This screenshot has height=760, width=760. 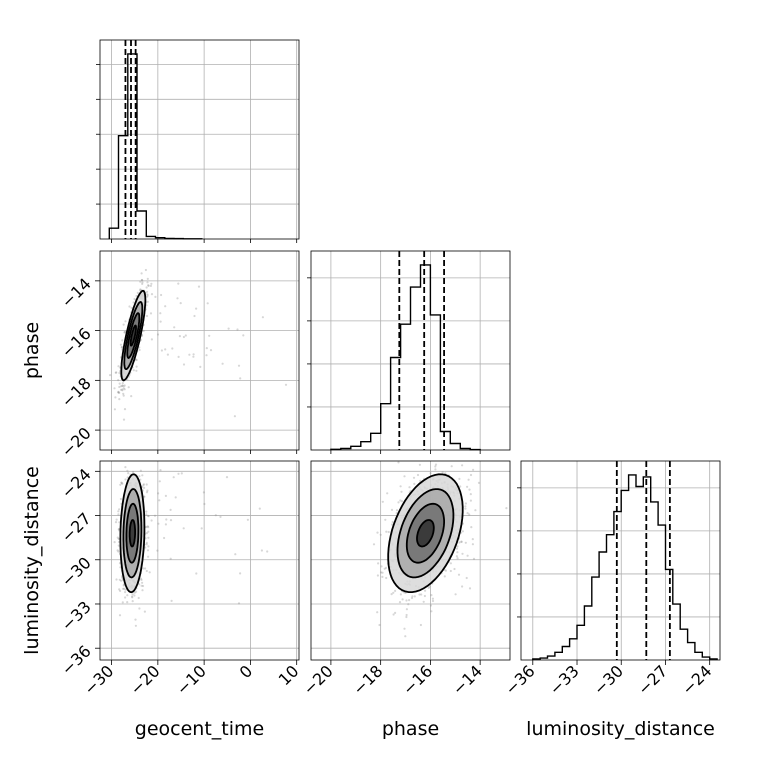 What do you see at coordinates (367, 679) in the screenshot?
I see `x-tick-label: −18` at bounding box center [367, 679].